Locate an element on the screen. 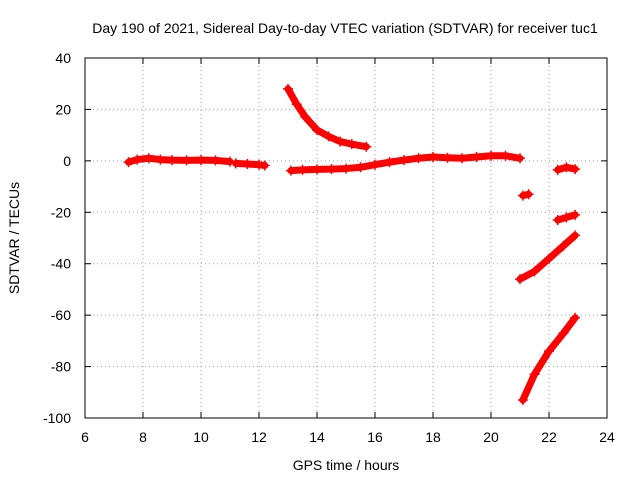 This screenshot has height=480, width=640. y-tick-label: 20 is located at coordinates (63, 109).